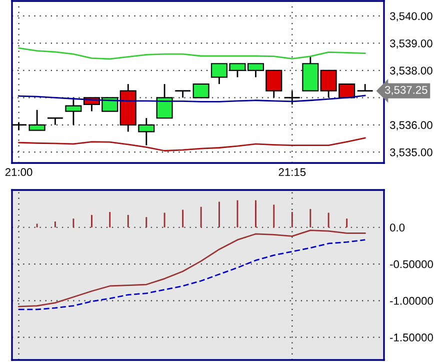 The image size is (434, 362). I want to click on y-tick-label: -1.00000, so click(411, 300).